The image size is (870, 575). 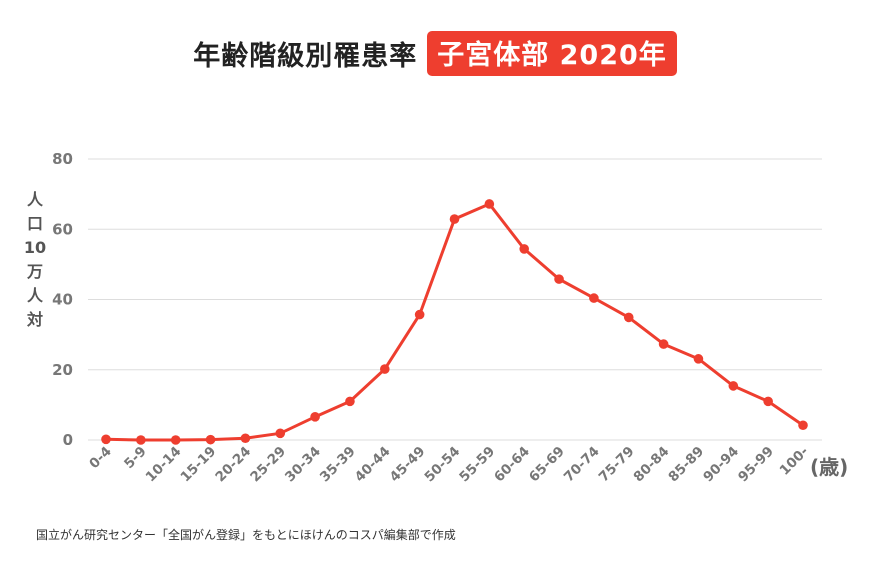 What do you see at coordinates (552, 53) in the screenshot?
I see `title-badge: 子宮体部 2020年` at bounding box center [552, 53].